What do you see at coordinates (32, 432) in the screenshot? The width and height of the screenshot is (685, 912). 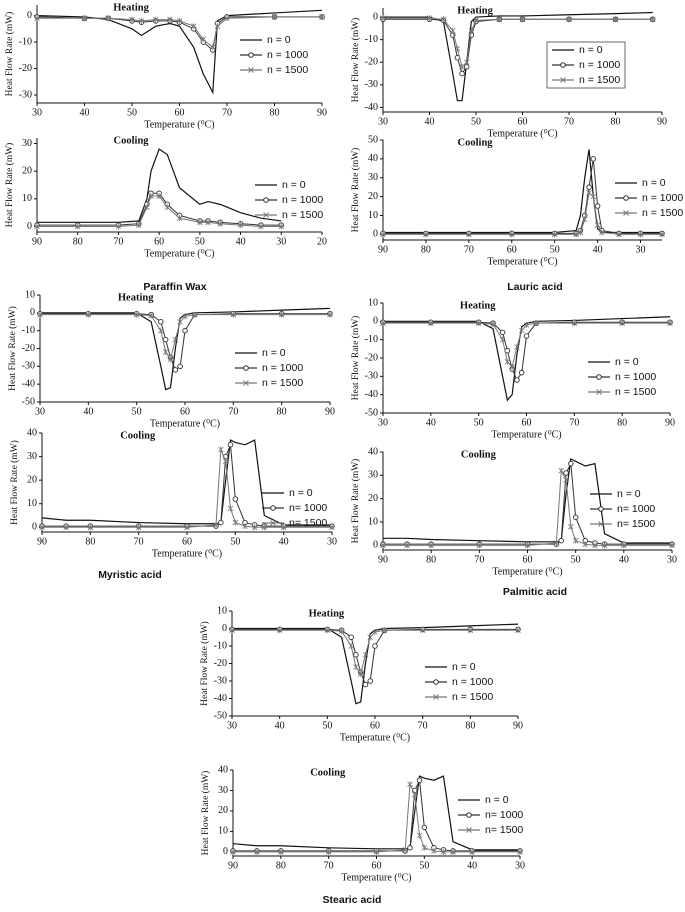 I see `y-tick-label: 40` at bounding box center [32, 432].